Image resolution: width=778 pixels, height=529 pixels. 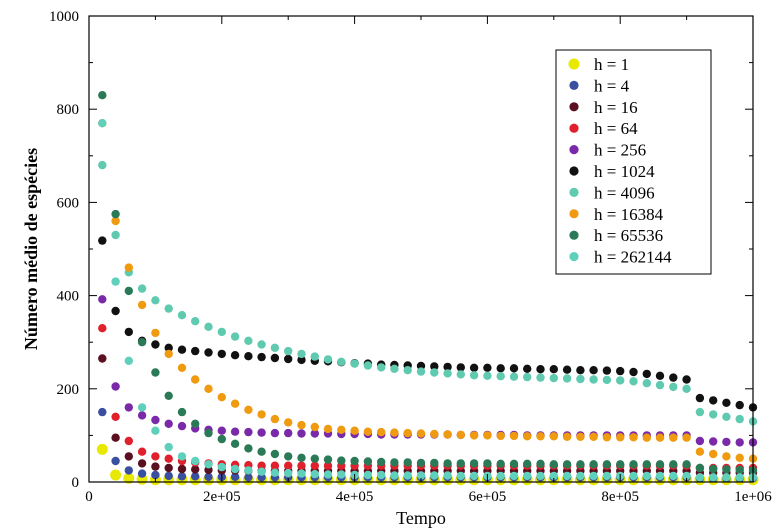 What do you see at coordinates (612, 85) in the screenshot?
I see `legend-label: h = 4` at bounding box center [612, 85].